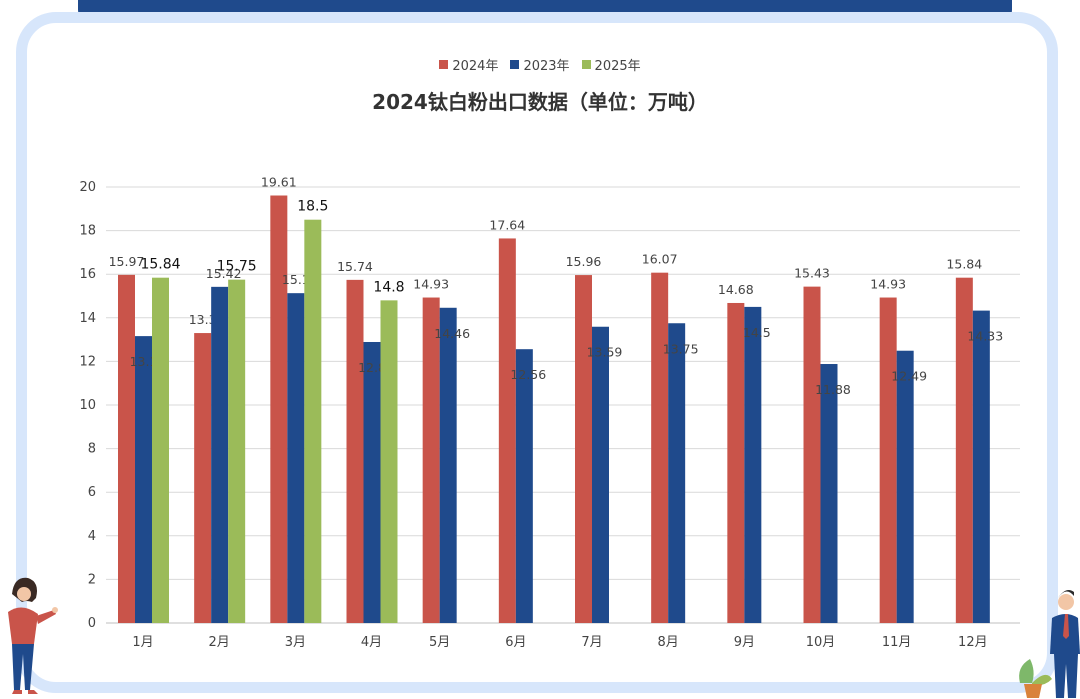 The height and width of the screenshot is (699, 1080). I want to click on data-label: 15.75, so click(237, 267).